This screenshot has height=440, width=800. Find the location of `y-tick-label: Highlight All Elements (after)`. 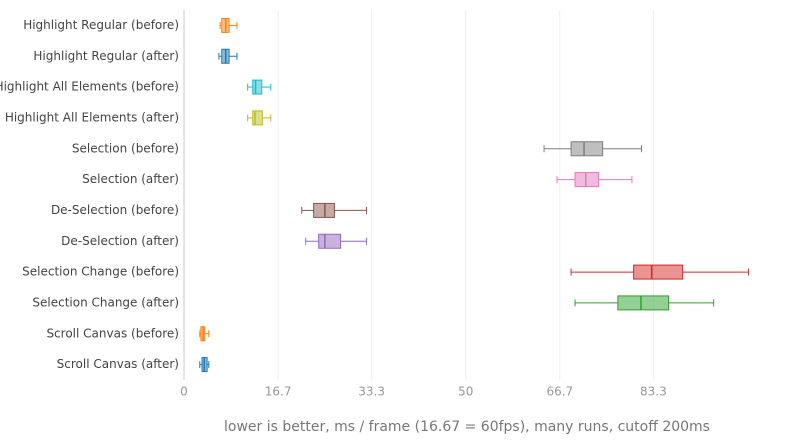

y-tick-label: Highlight All Elements (after) is located at coordinates (92, 117).